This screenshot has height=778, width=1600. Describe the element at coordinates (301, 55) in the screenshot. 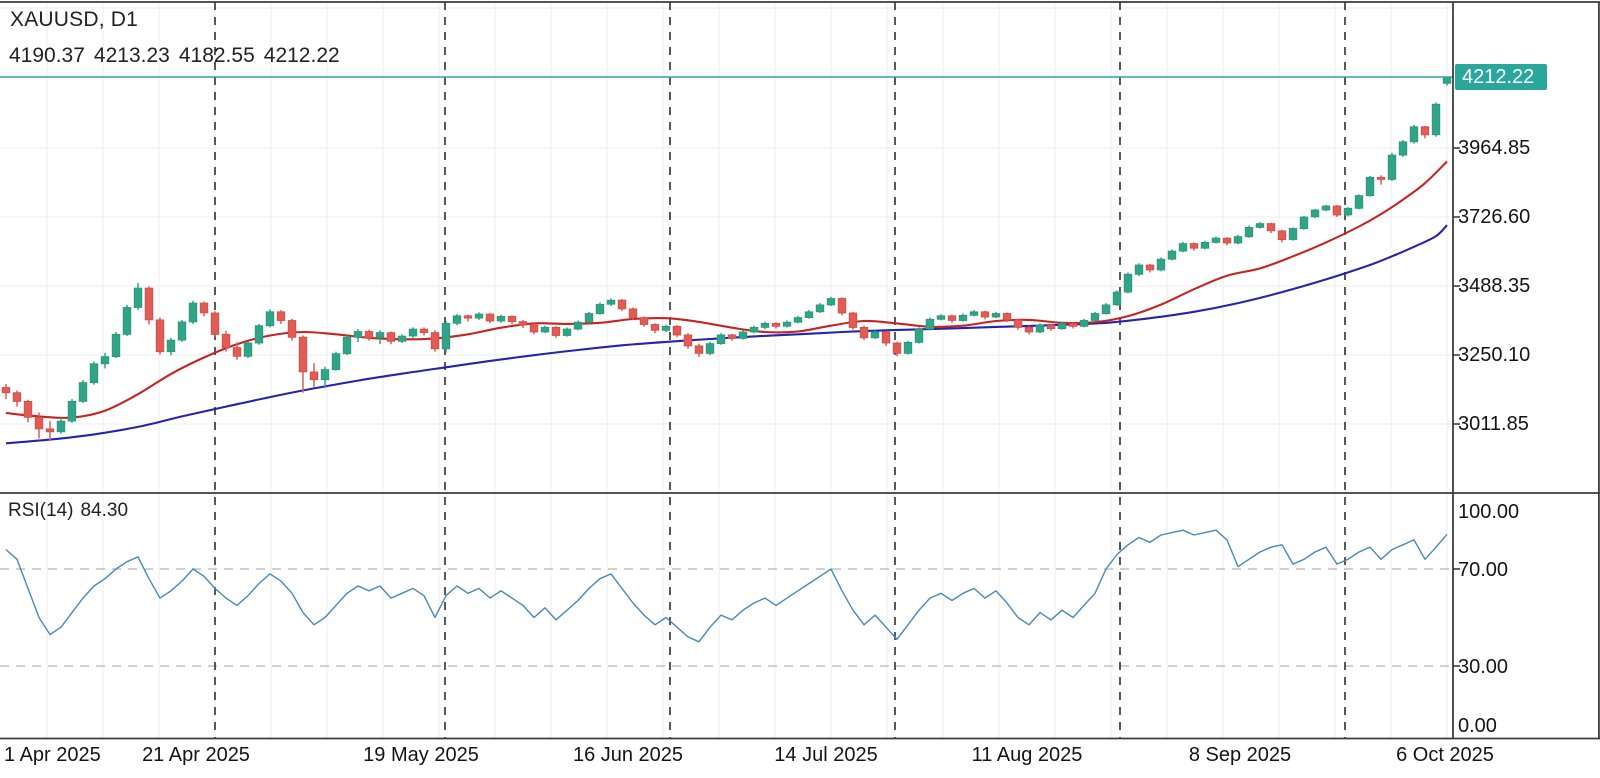

I see `ohlc-close: 4212.22` at that location.